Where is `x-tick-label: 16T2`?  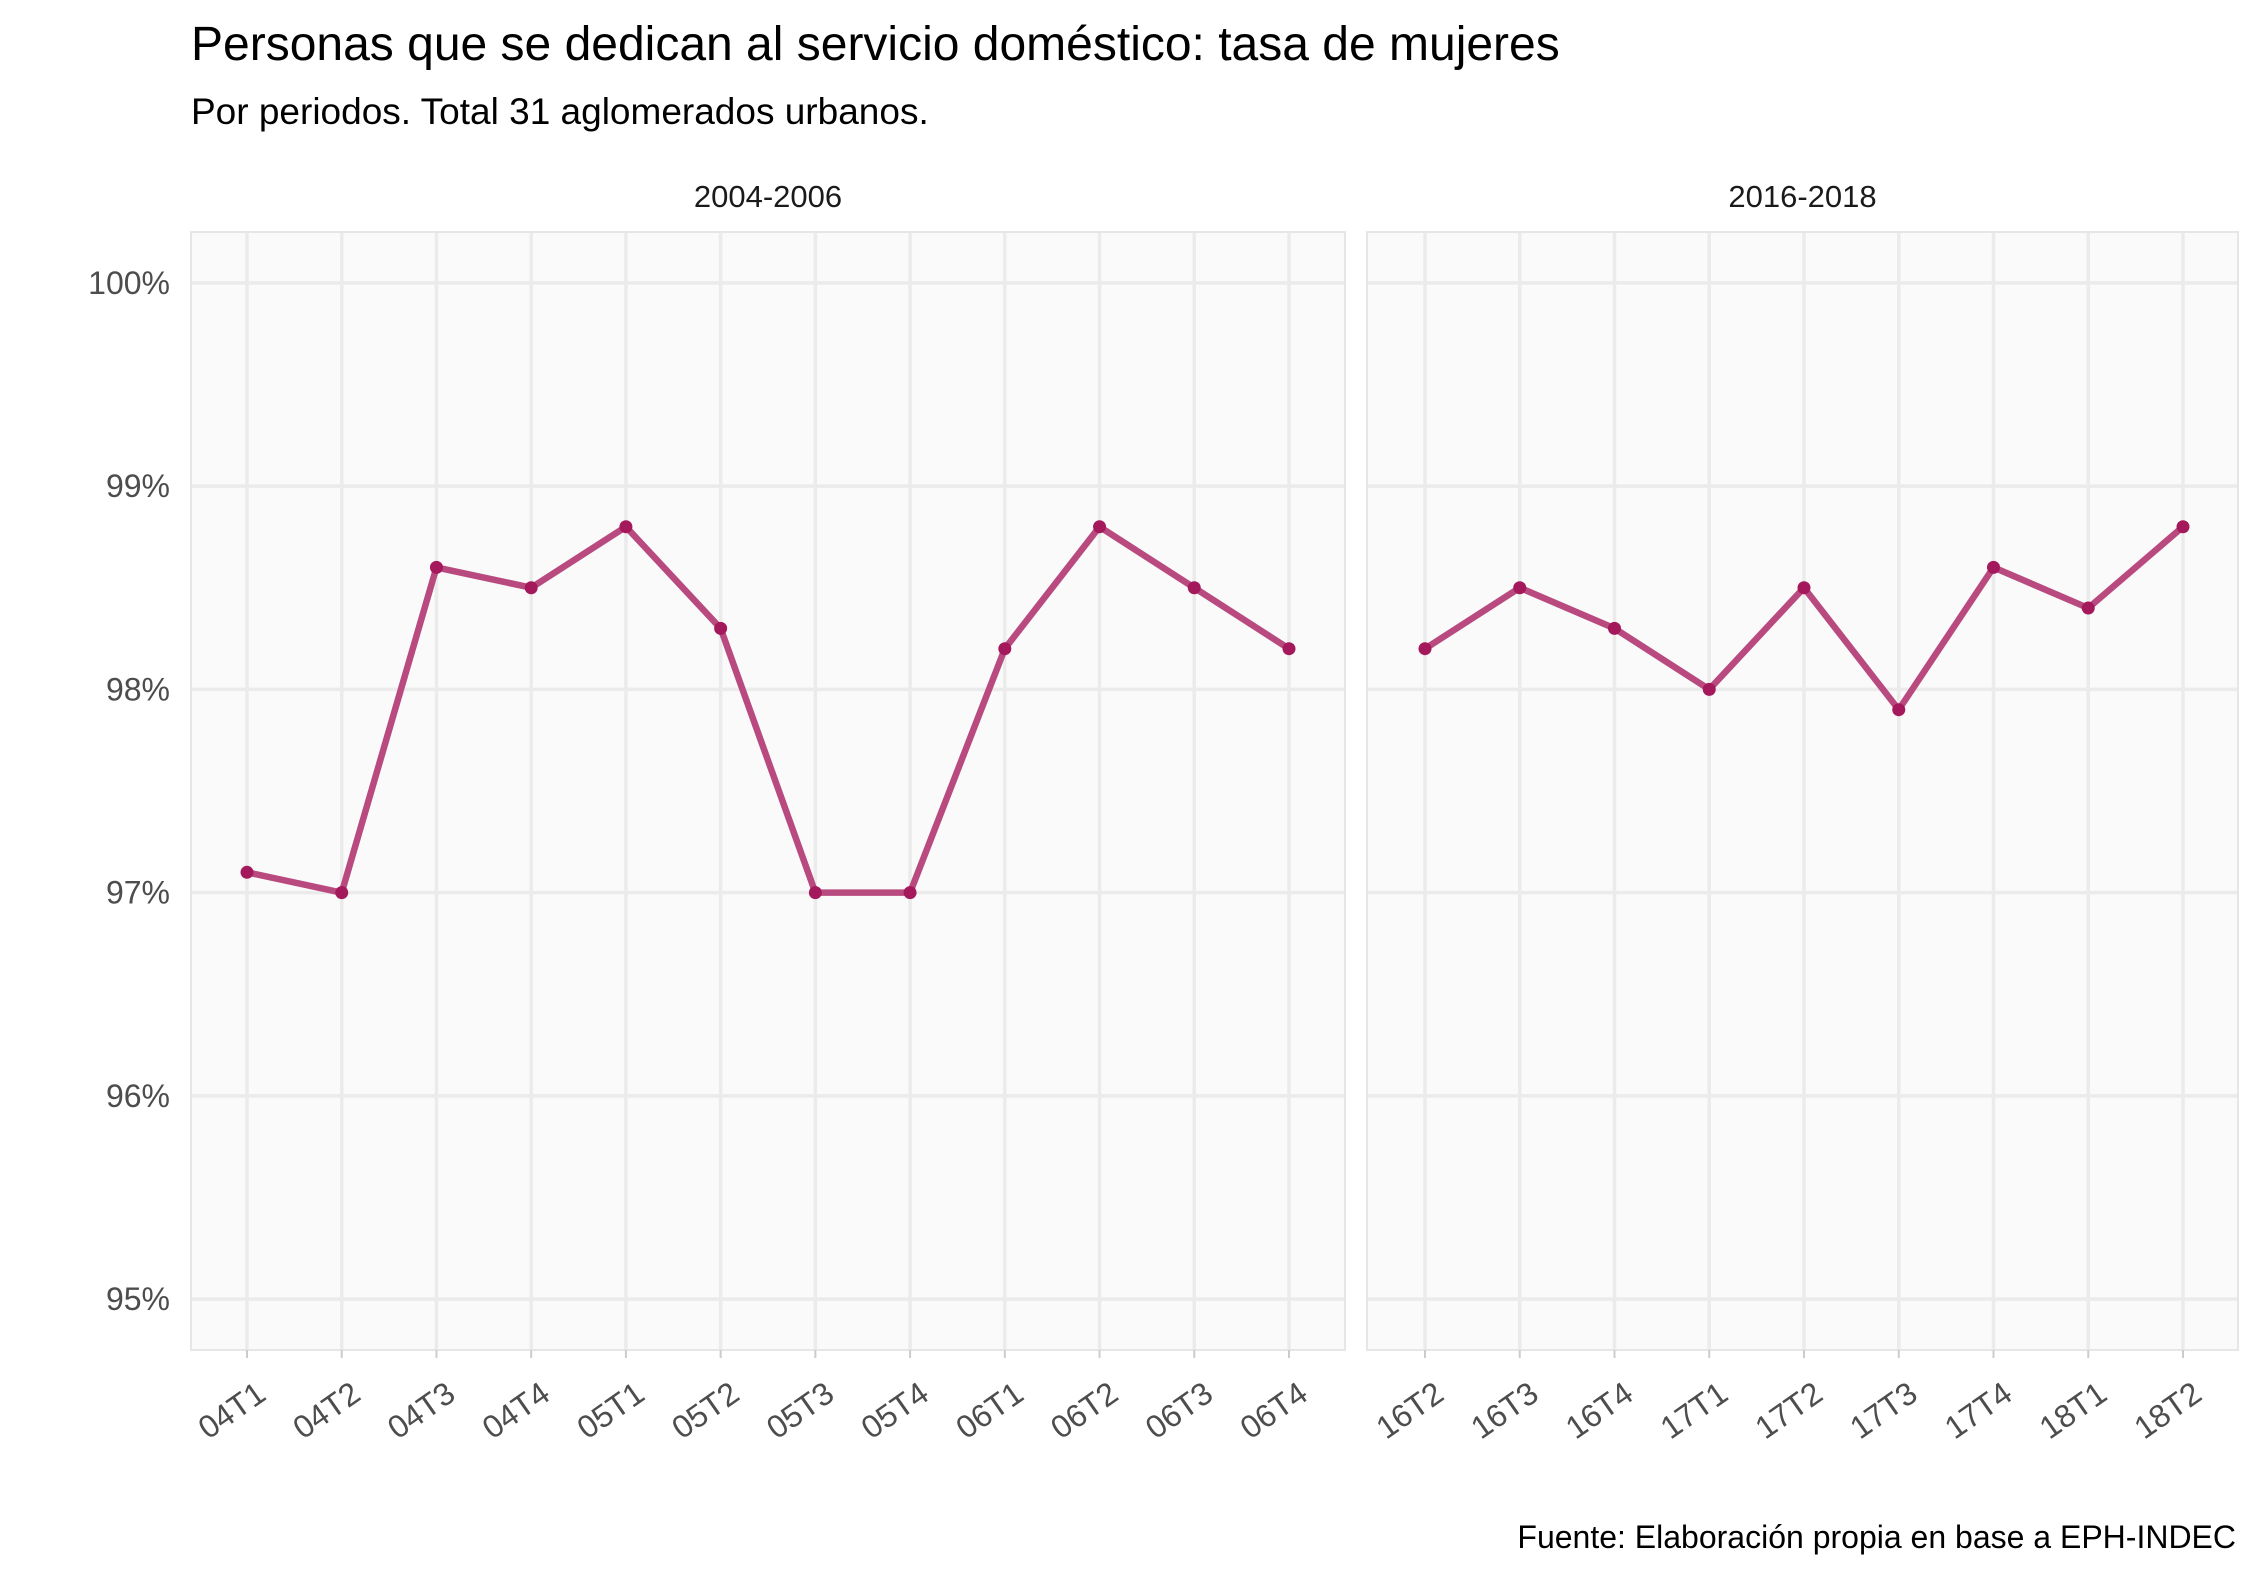 x-tick-label: 16T2 is located at coordinates (1409, 1410).